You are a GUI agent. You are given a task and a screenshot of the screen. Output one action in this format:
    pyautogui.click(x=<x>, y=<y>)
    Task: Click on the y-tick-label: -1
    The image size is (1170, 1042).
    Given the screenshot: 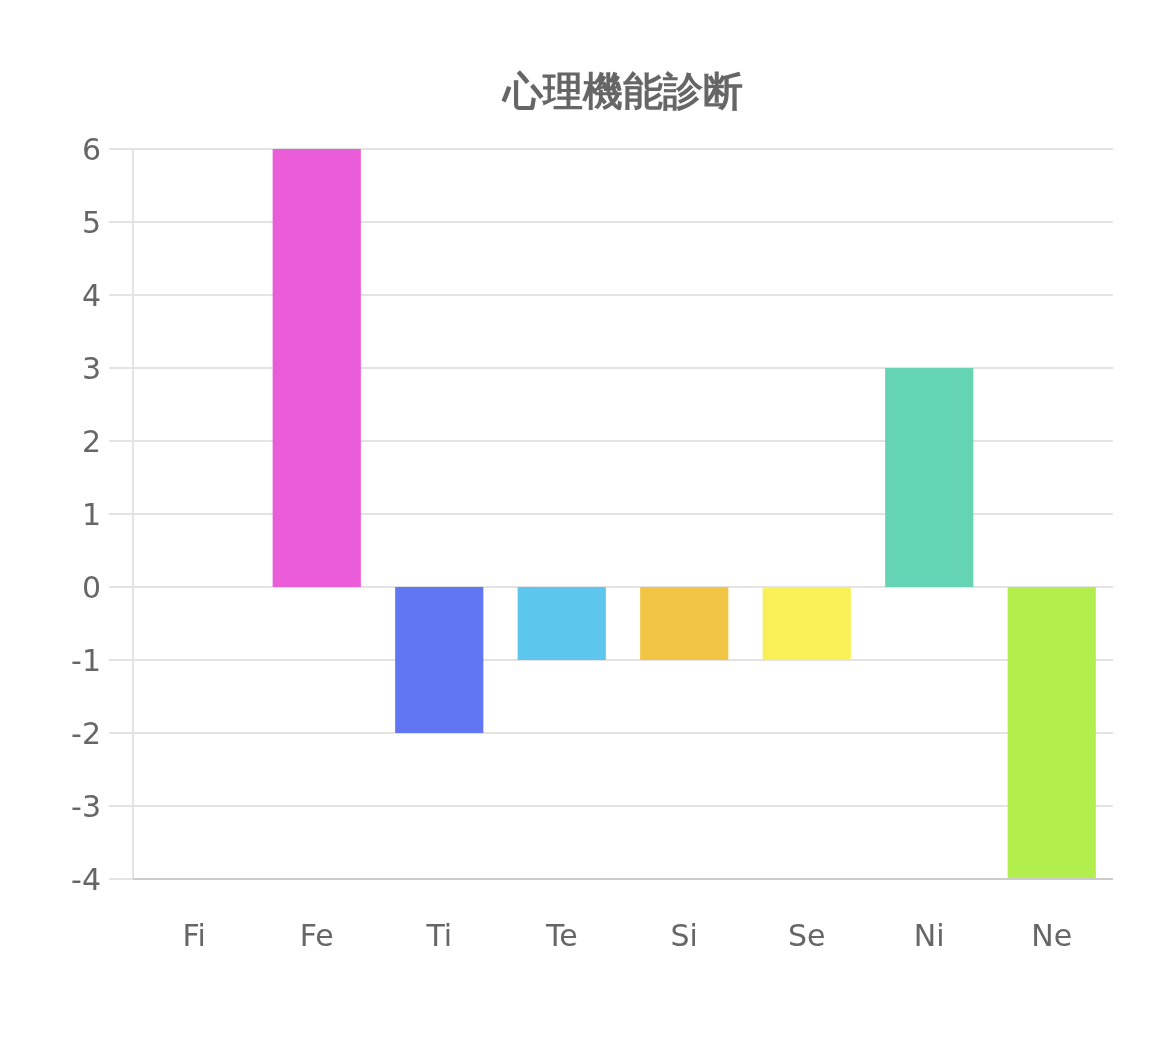 What is the action you would take?
    pyautogui.click(x=86, y=660)
    